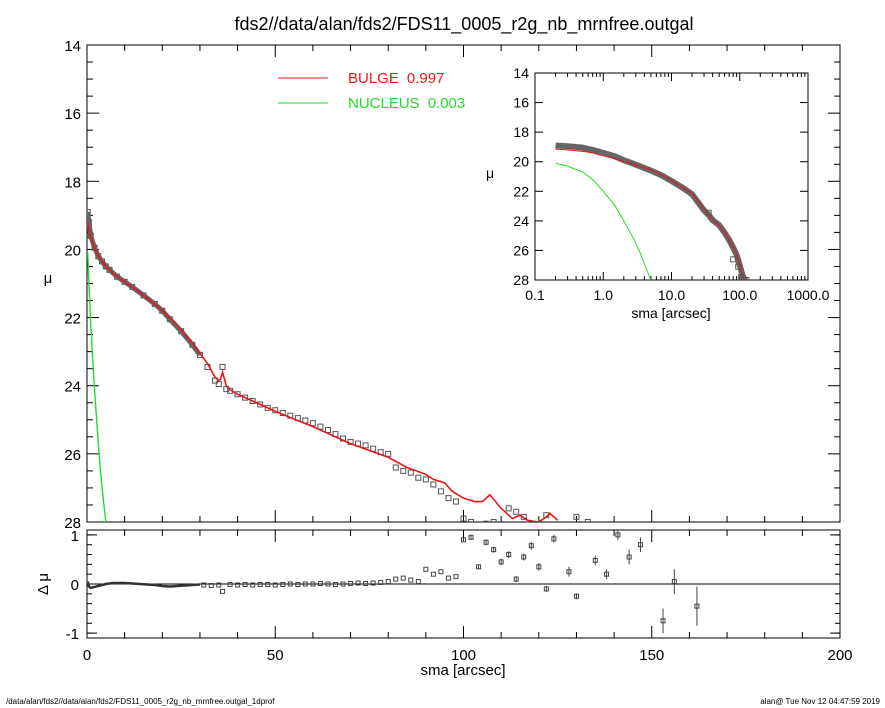 Image resolution: width=885 pixels, height=708 pixels. Describe the element at coordinates (48, 278) in the screenshot. I see `main-y-label: μ` at that location.